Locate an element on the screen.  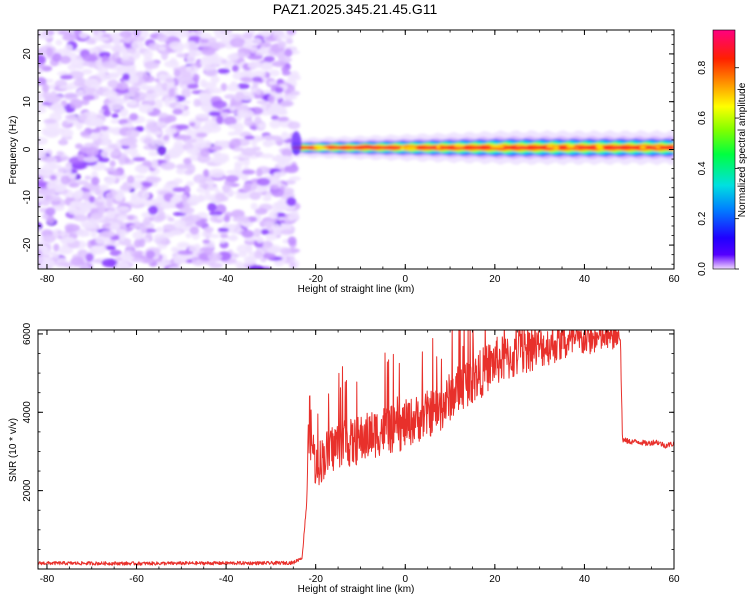
x-tick-label: 40 is located at coordinates (585, 579).